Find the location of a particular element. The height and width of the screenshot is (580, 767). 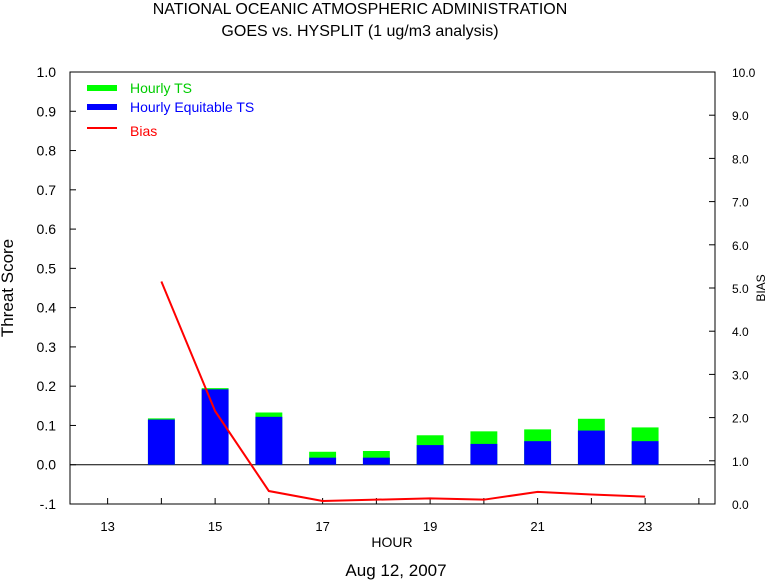

chart-subtitle: GOES vs. HYSPLIT (1 ug/m3 analysis) is located at coordinates (359, 31).